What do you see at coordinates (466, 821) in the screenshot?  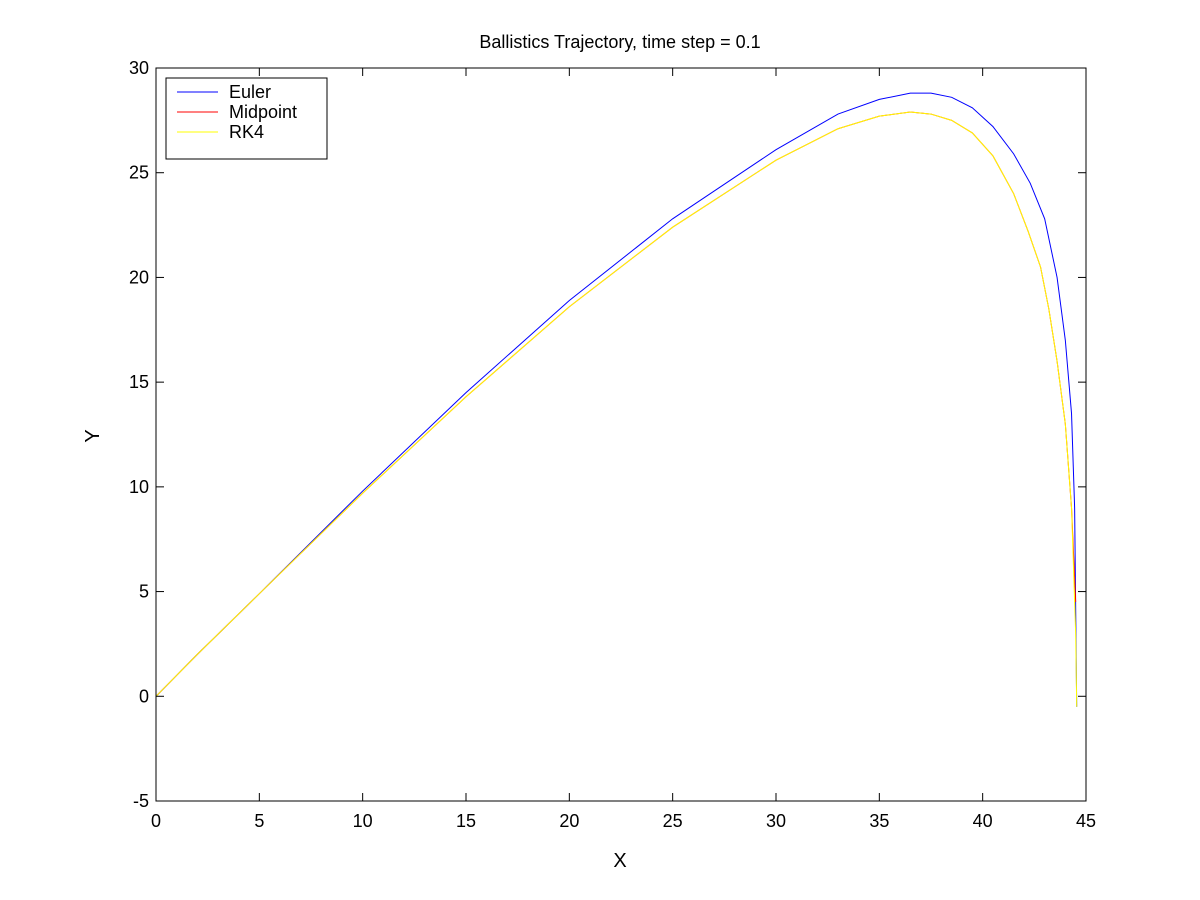 I see `x-tick-label: 15` at bounding box center [466, 821].